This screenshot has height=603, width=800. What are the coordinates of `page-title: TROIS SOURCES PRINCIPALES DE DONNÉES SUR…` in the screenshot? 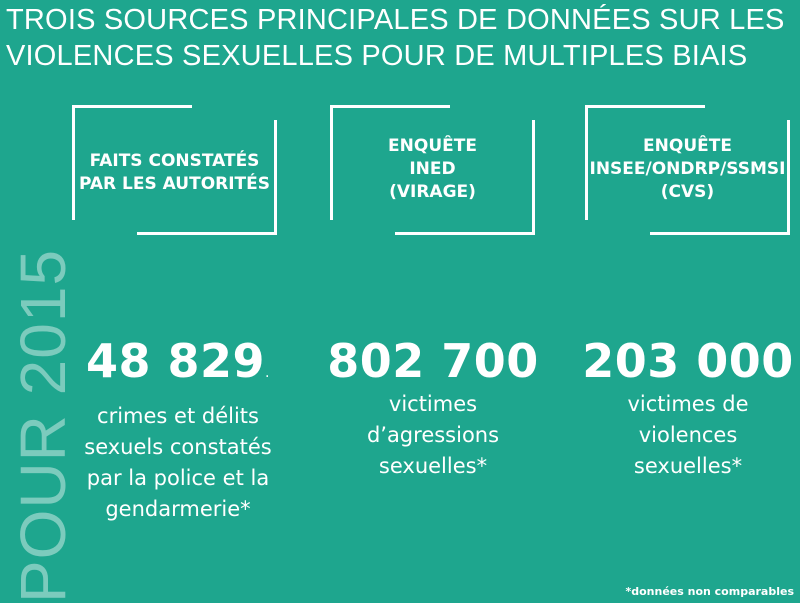 It's located at (401, 38).